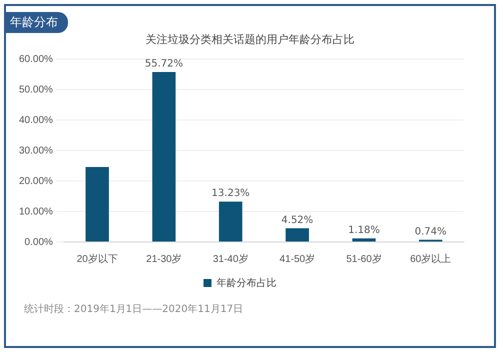 The width and height of the screenshot is (500, 362). I want to click on data-label: 4.52%, so click(297, 220).